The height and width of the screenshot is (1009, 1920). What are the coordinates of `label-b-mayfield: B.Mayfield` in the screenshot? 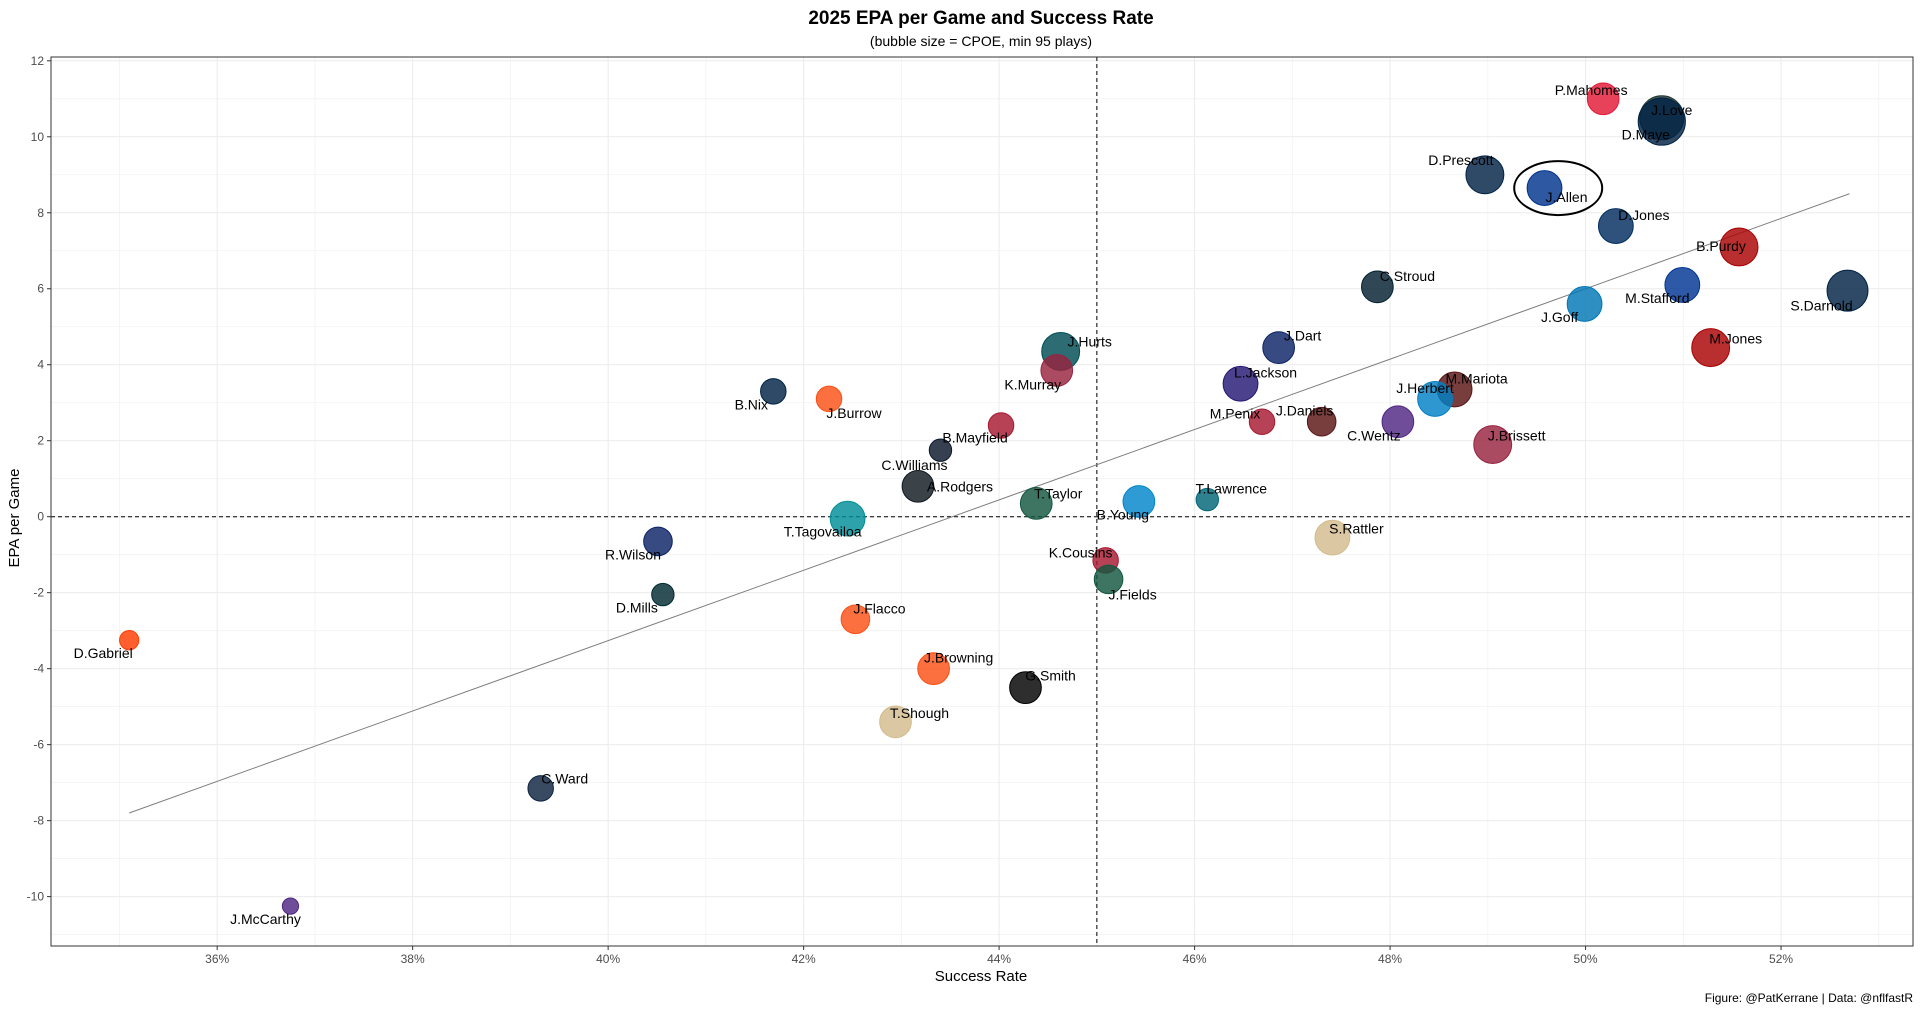 It's located at (974, 438).